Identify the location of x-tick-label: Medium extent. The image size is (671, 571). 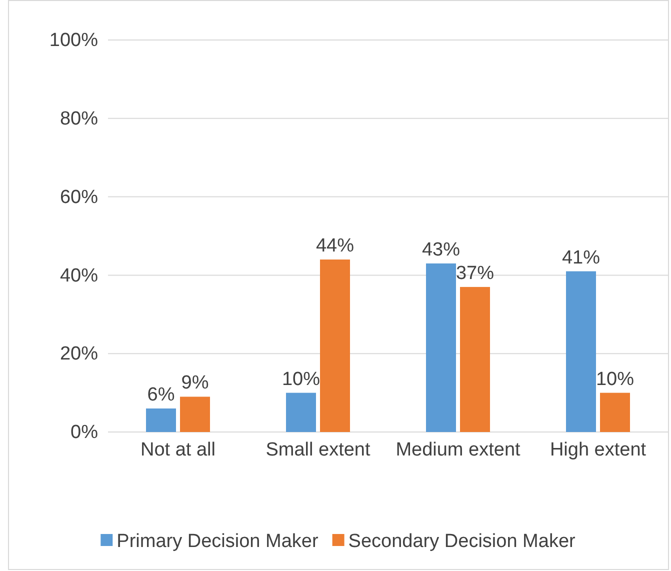
(459, 449).